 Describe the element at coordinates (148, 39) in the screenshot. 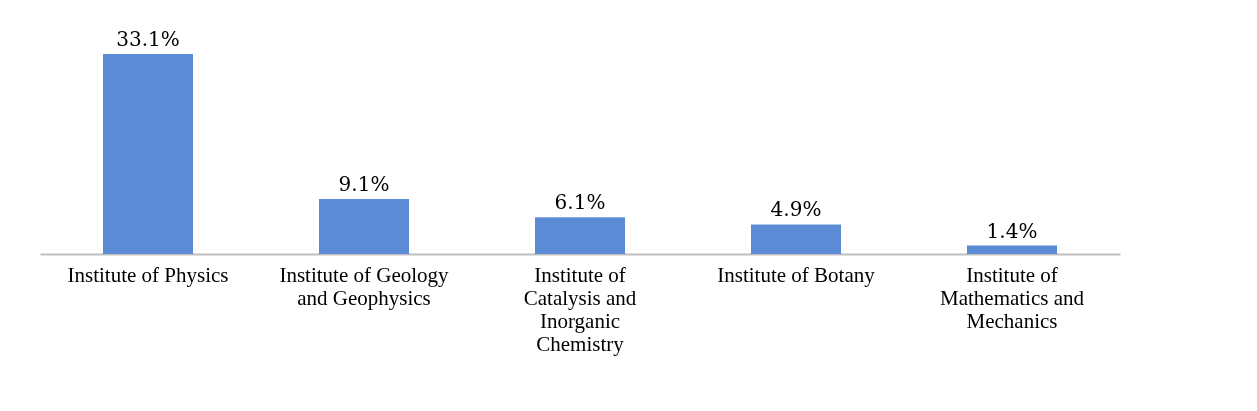

I see `data-label: 33.1%` at that location.